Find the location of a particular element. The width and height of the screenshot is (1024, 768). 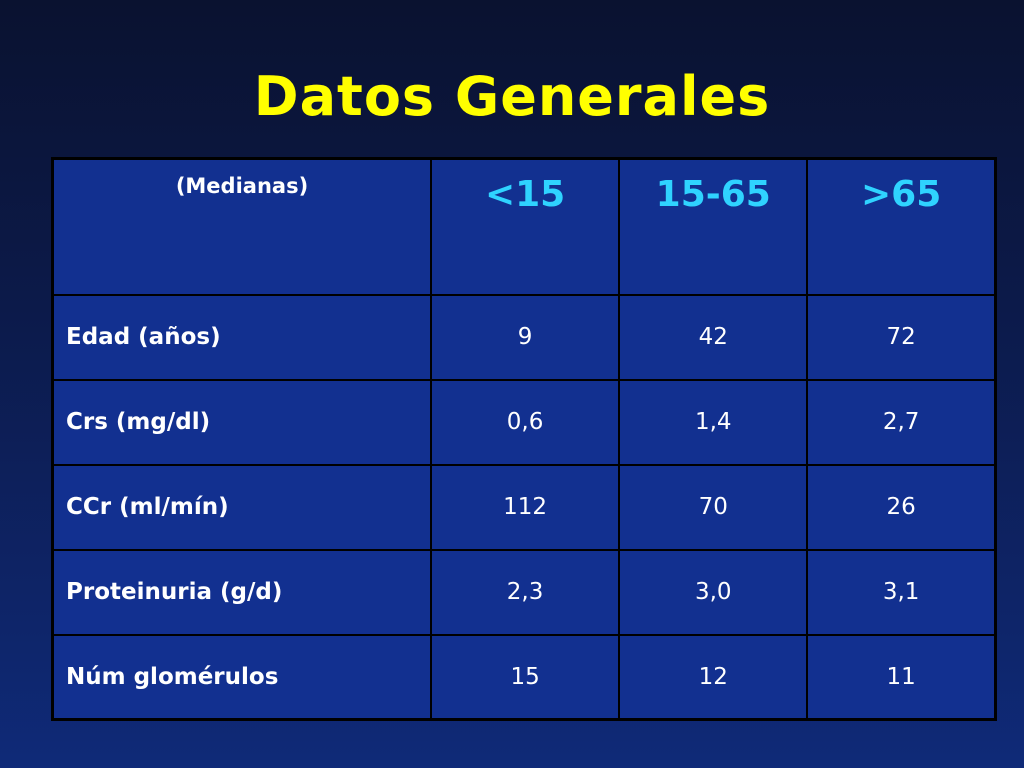

column-header-under-15: <15 is located at coordinates (525, 226).